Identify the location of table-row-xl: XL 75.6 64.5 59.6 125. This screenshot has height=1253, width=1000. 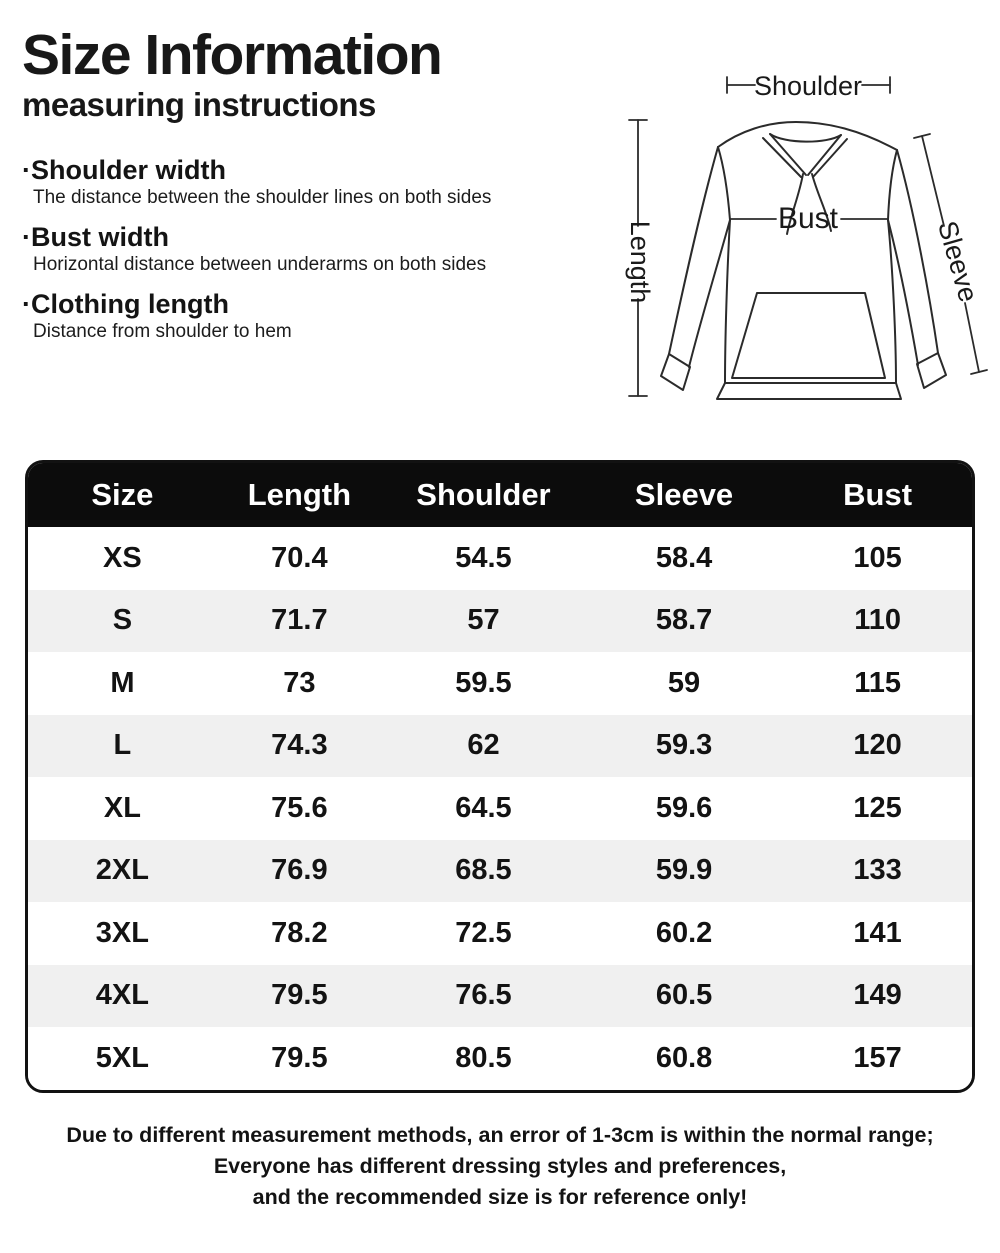
(500, 808).